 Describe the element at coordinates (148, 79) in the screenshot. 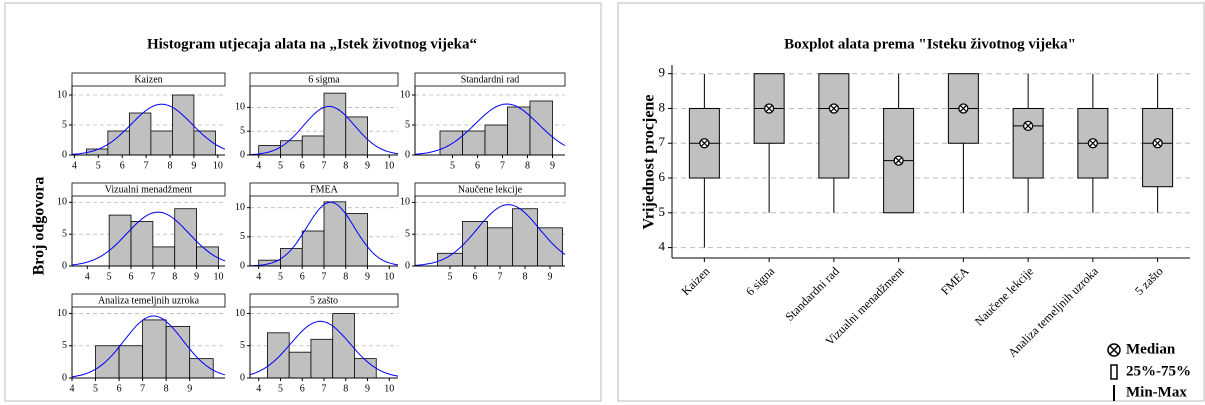

I see `panel-title: Kaizen` at that location.